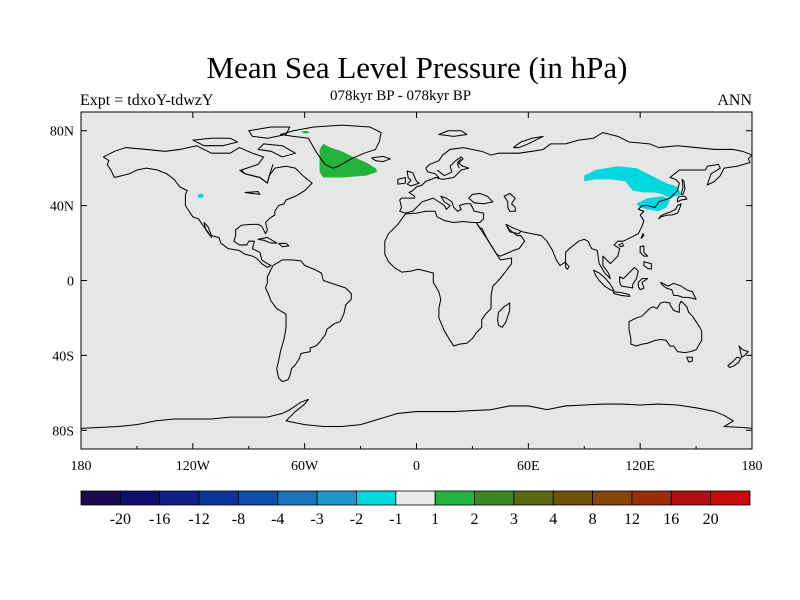  I want to click on x-tick-label: 120E, so click(640, 466).